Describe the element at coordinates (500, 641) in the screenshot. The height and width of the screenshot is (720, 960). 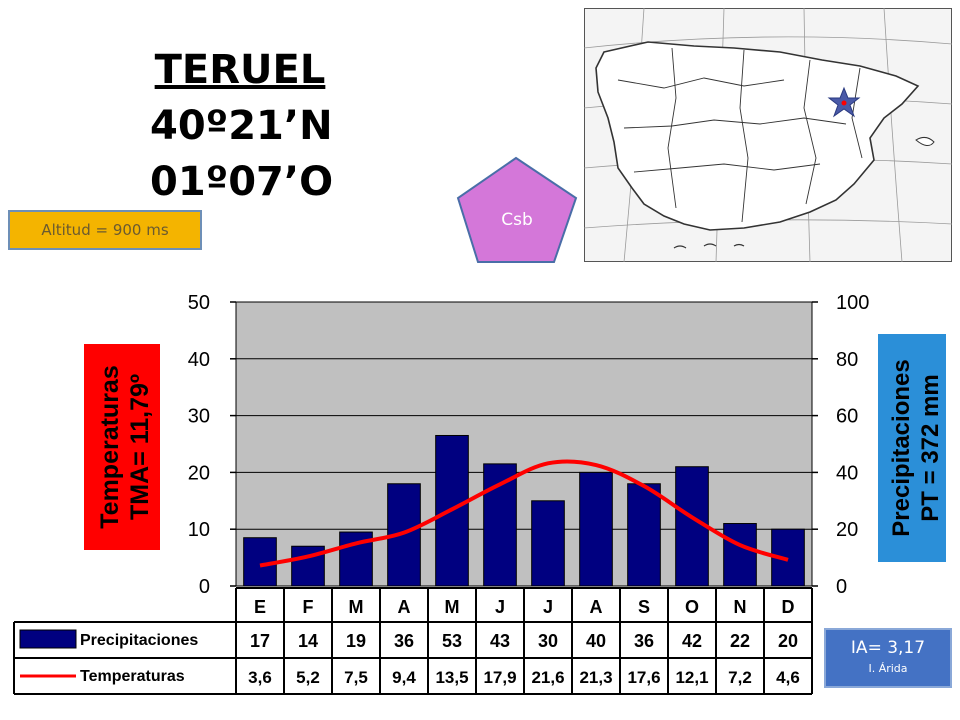
I see `precip-value: 43` at that location.